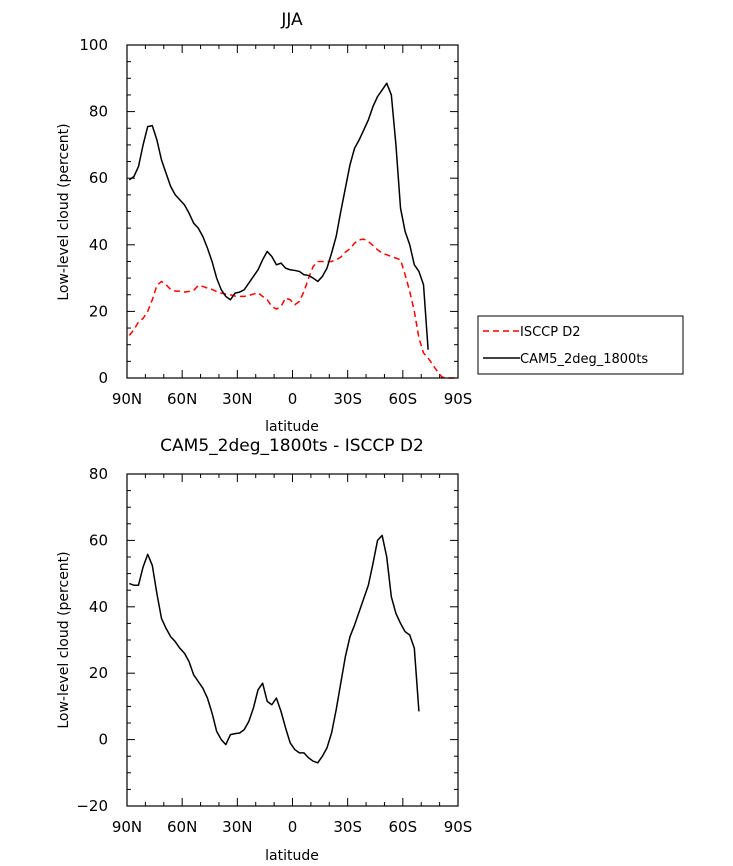 This screenshot has height=866, width=733. Describe the element at coordinates (93, 45) in the screenshot. I see `top-ytick-label: 100` at that location.